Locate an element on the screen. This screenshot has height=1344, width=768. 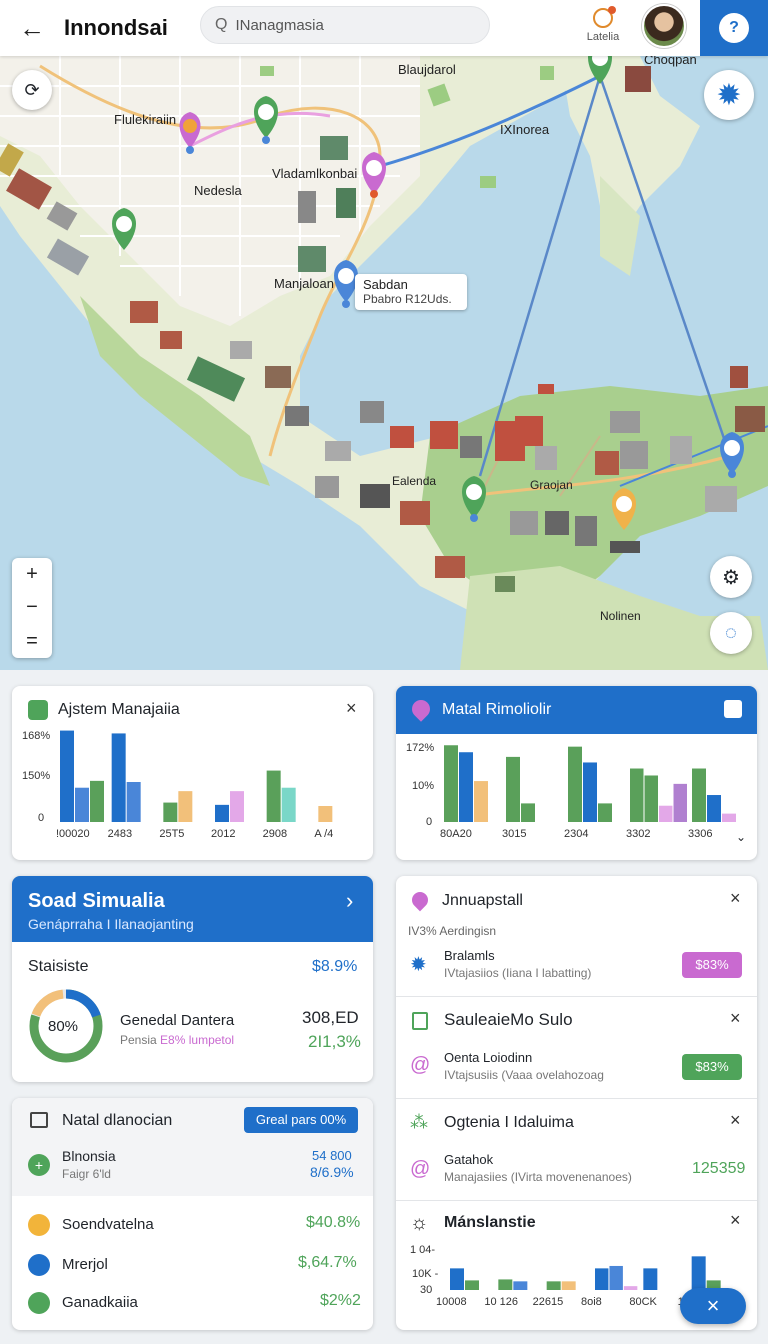
lock-icon is located at coordinates (39, 1303).